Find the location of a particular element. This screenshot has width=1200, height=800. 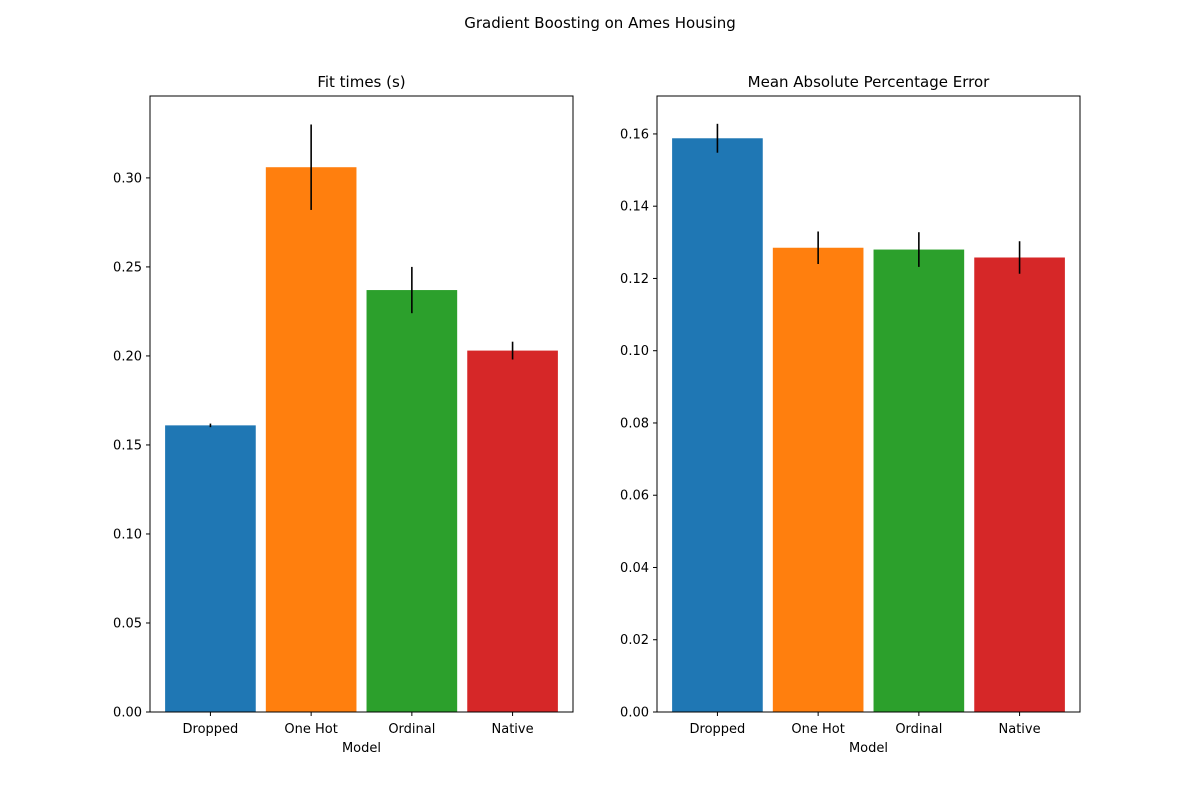

x-tick-label-fit-times: Native is located at coordinates (513, 729).